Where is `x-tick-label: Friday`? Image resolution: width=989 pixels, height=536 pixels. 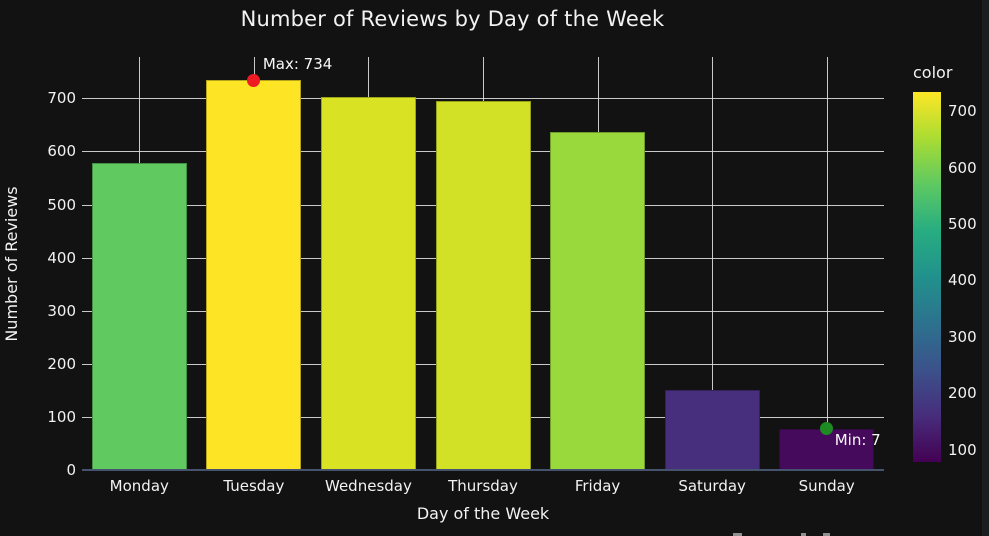
x-tick-label: Friday is located at coordinates (597, 486).